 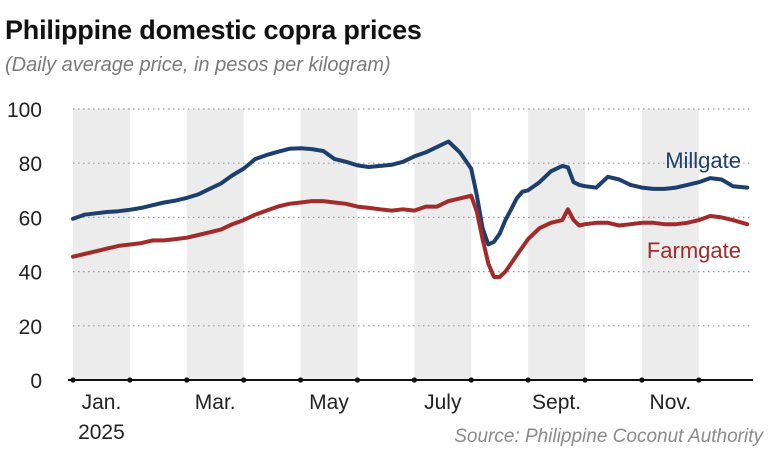 I want to click on y-axis: 0 20 40 60 80 100, so click(x=24, y=246).